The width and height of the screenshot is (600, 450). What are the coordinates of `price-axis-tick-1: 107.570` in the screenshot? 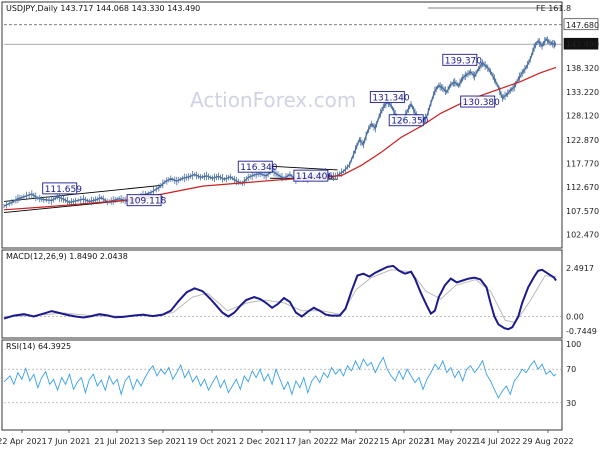 It's located at (582, 211).